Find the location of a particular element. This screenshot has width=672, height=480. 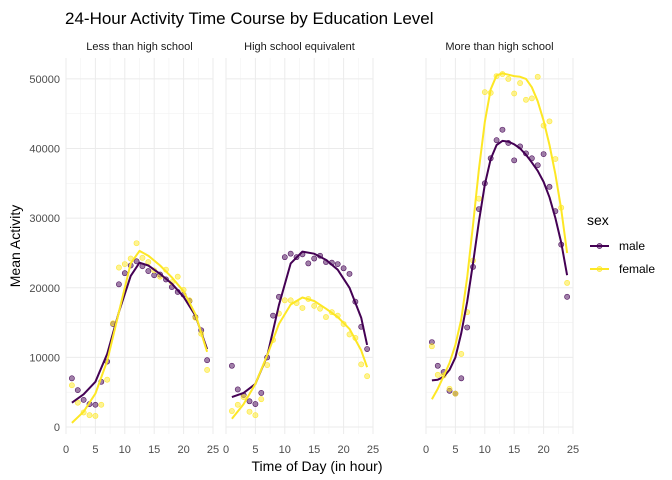

y-tick-labels: 0 10000 20000 30000 40000 50000 is located at coordinates (44, 254).